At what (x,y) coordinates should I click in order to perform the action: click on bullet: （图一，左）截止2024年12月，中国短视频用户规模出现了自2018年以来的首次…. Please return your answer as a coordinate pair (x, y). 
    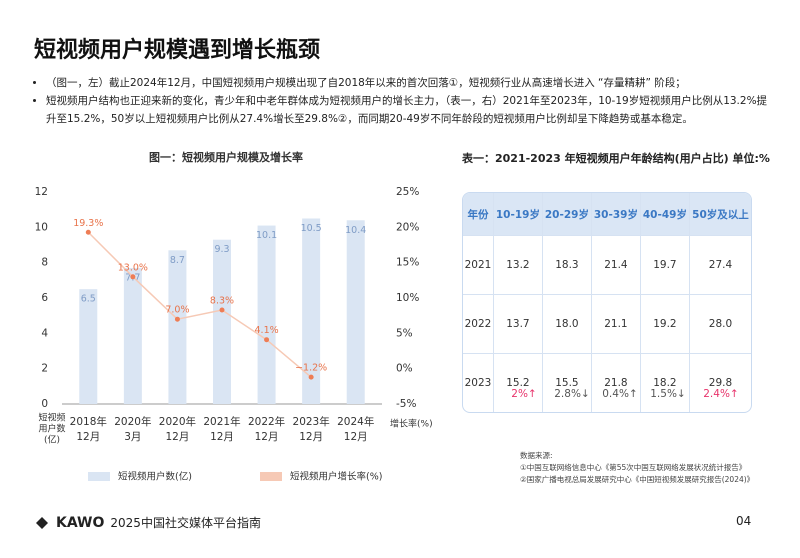
    Looking at the image, I should click on (411, 83).